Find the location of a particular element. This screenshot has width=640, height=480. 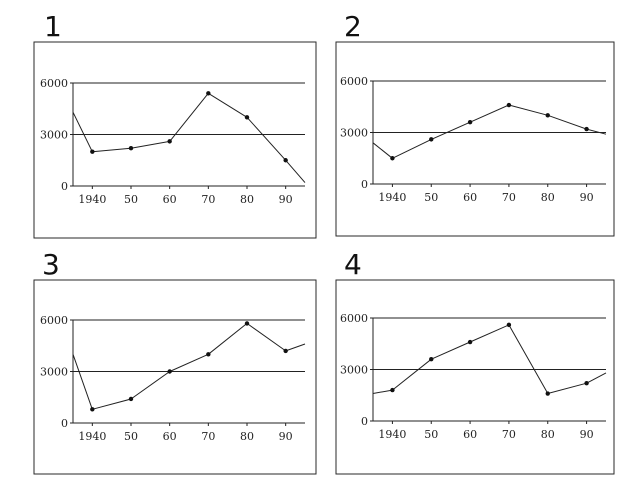

panel-number-label: 4 is located at coordinates (353, 264).